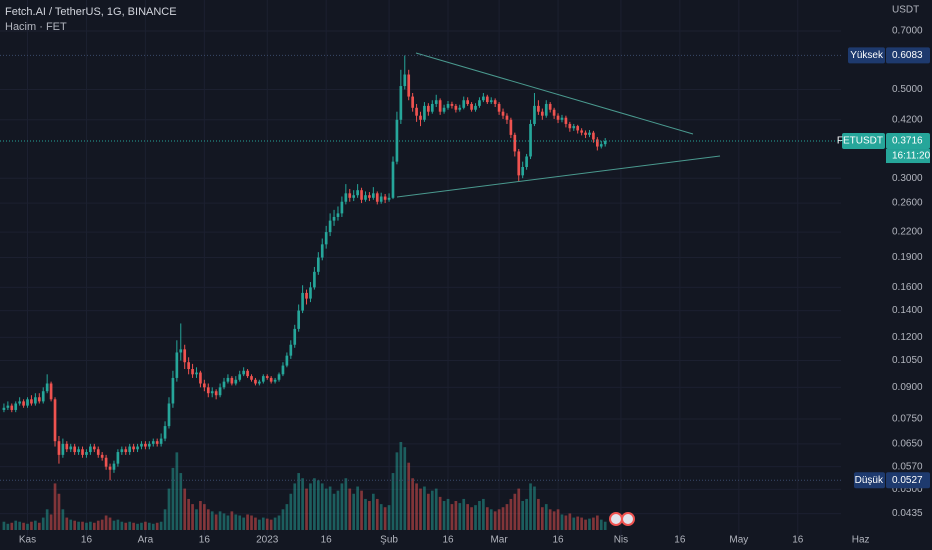  Describe the element at coordinates (907, 387) in the screenshot. I see `y-tick-label: 0.0900` at that location.